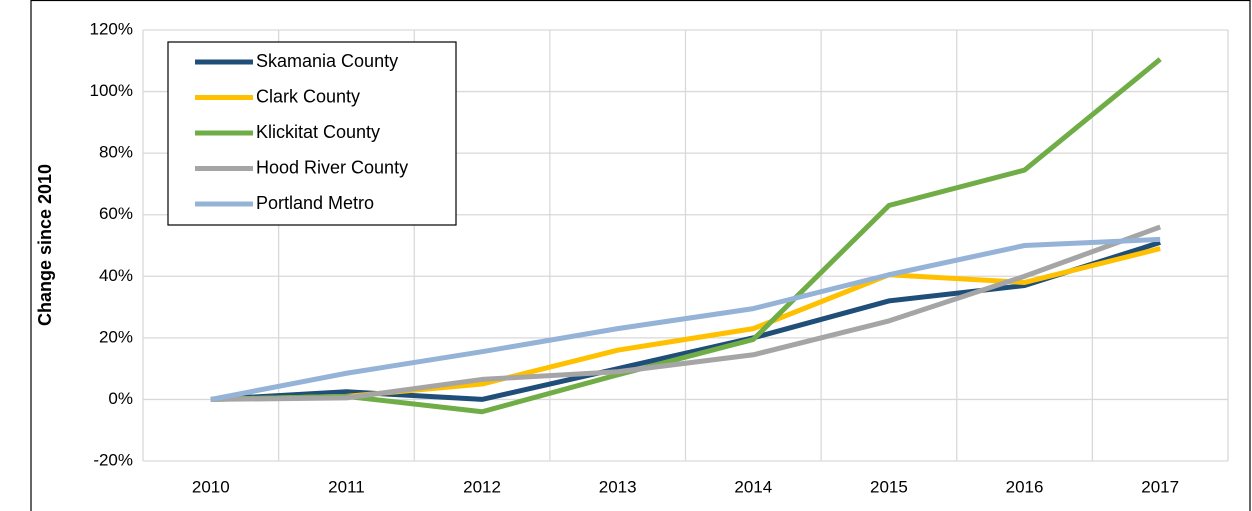 This screenshot has width=1252, height=511. Describe the element at coordinates (482, 486) in the screenshot. I see `x-tick-label: 2012` at that location.